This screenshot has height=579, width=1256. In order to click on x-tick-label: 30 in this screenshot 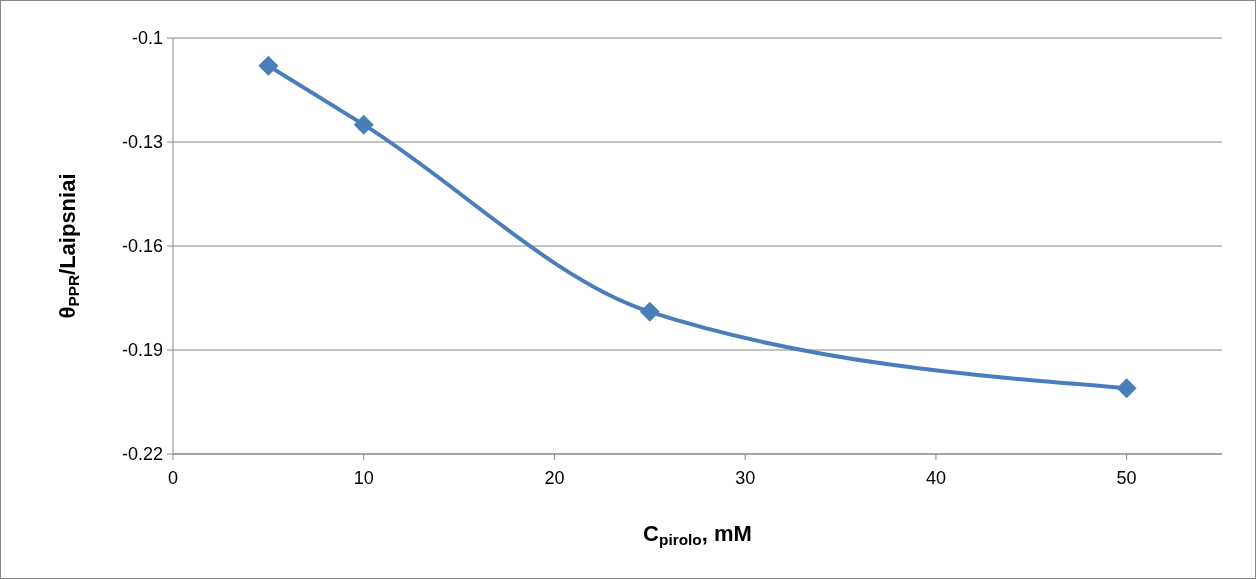, I will do `click(745, 478)`.